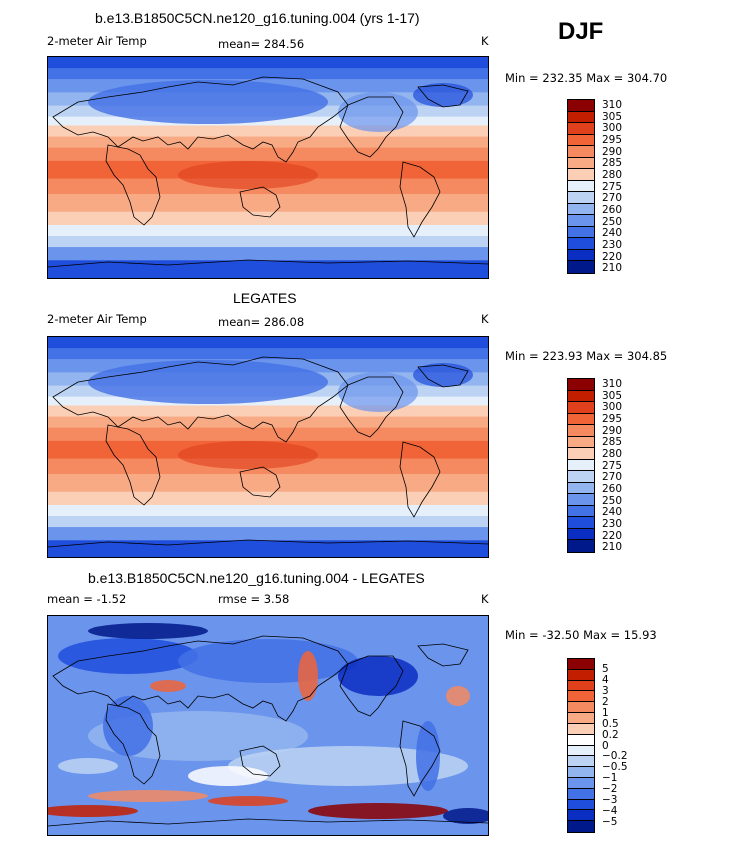 The image size is (733, 842). Describe the element at coordinates (485, 319) in the screenshot. I see `panel2-units: K` at that location.